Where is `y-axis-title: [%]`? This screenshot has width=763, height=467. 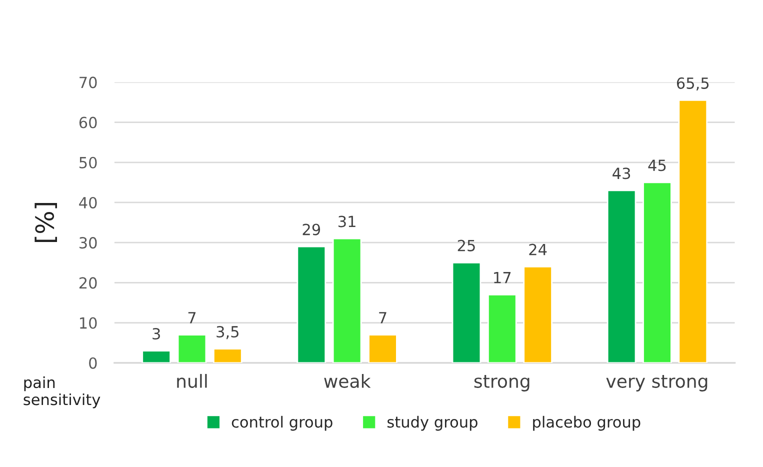
y-axis-title: [%] is located at coordinates (45, 222).